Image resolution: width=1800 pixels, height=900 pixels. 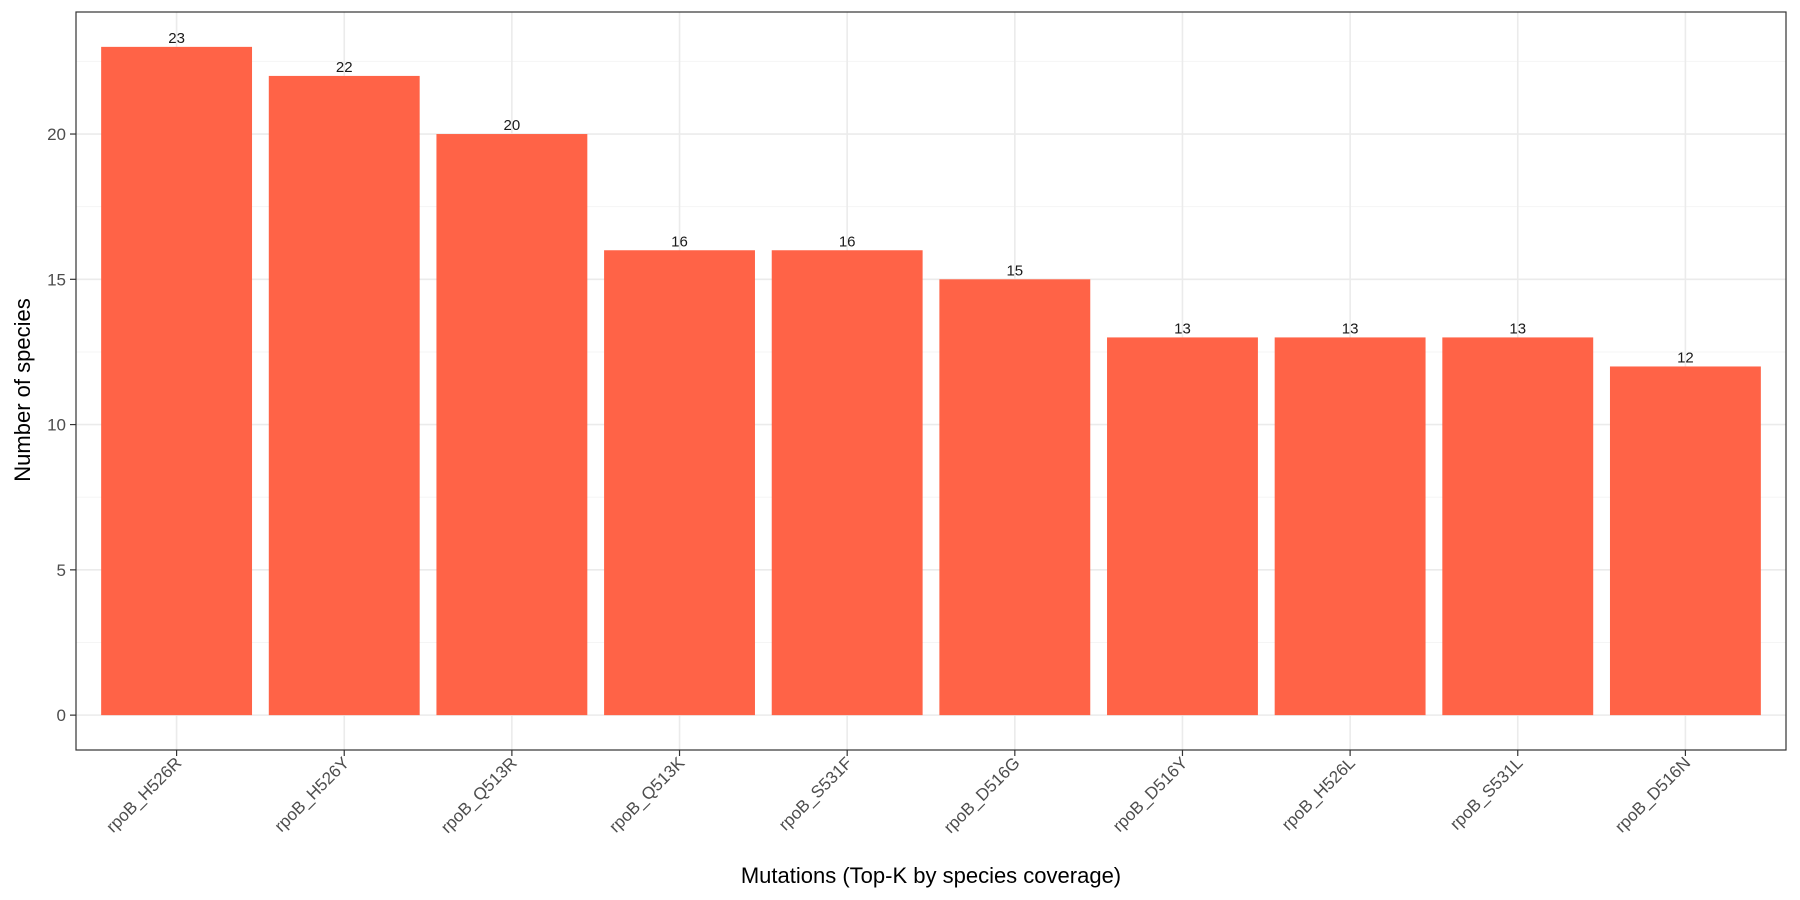 What do you see at coordinates (982, 795) in the screenshot?
I see `x-tick-label-rpoB_D516G: rpoB_D516G` at bounding box center [982, 795].